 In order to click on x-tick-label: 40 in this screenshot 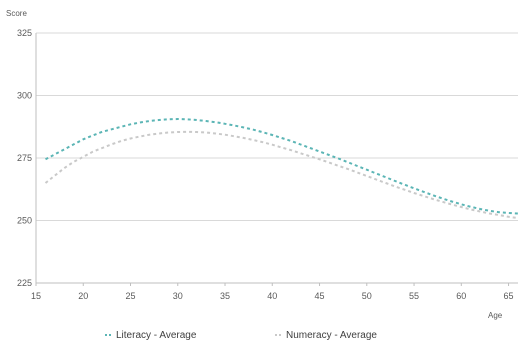, I will do `click(272, 296)`.